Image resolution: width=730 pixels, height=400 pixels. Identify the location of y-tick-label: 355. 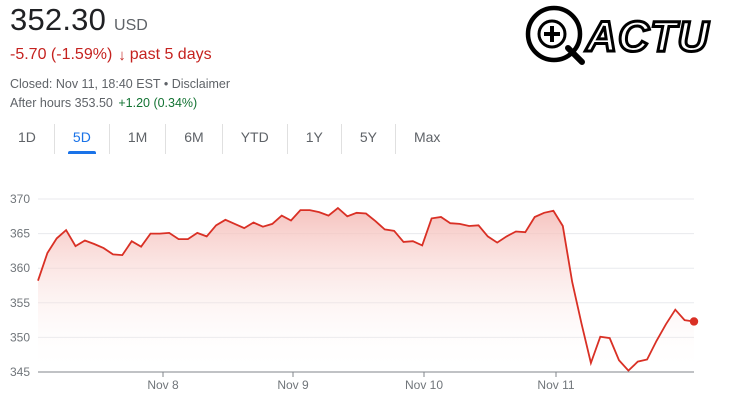
(20, 303).